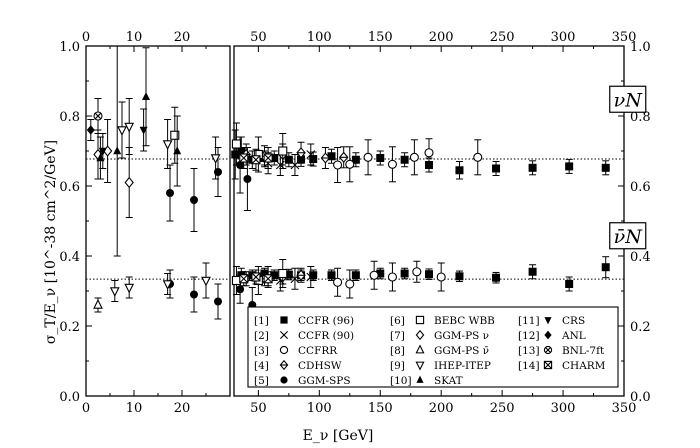 The width and height of the screenshot is (700, 448). Describe the element at coordinates (640, 47) in the screenshot. I see `y-tick-label-right: 1.0` at that location.